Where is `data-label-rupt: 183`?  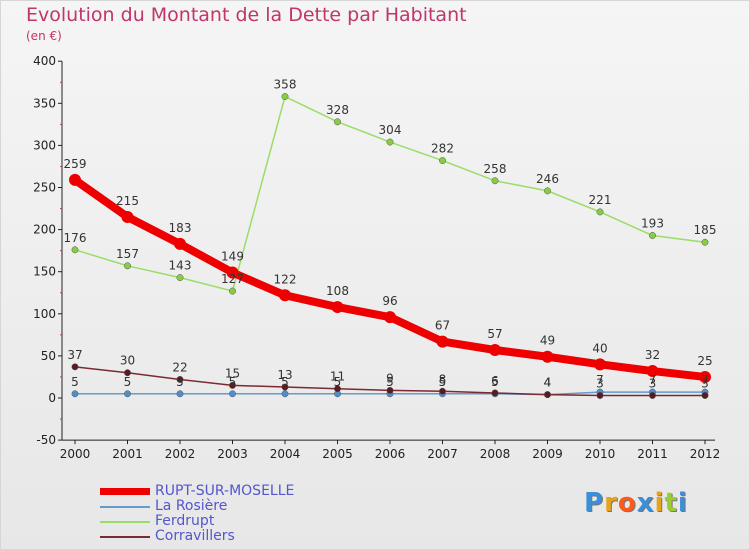 data-label-rupt: 183 is located at coordinates (180, 228).